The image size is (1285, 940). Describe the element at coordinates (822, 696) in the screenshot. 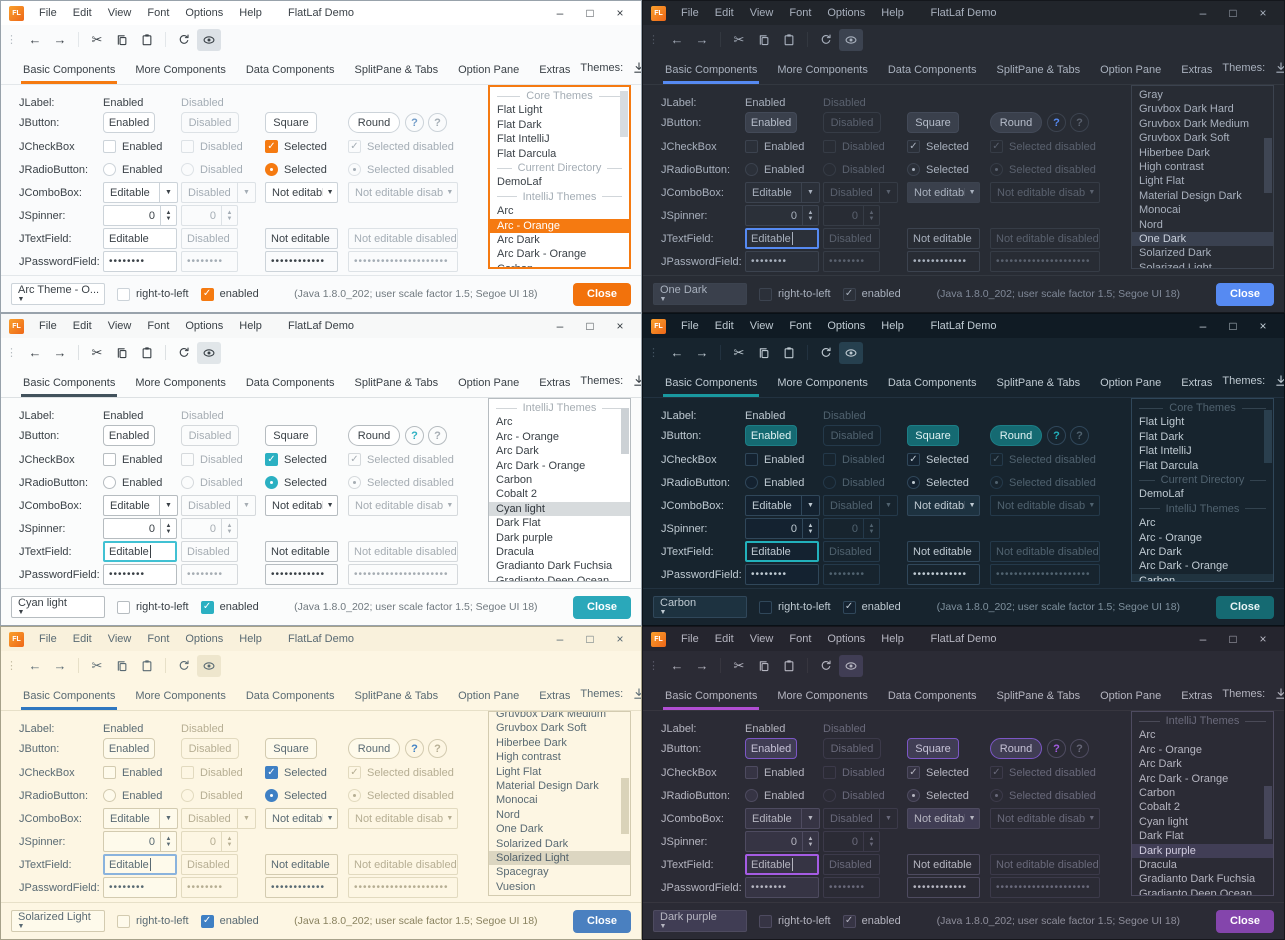

I see `tab-more-components: More Components` at that location.